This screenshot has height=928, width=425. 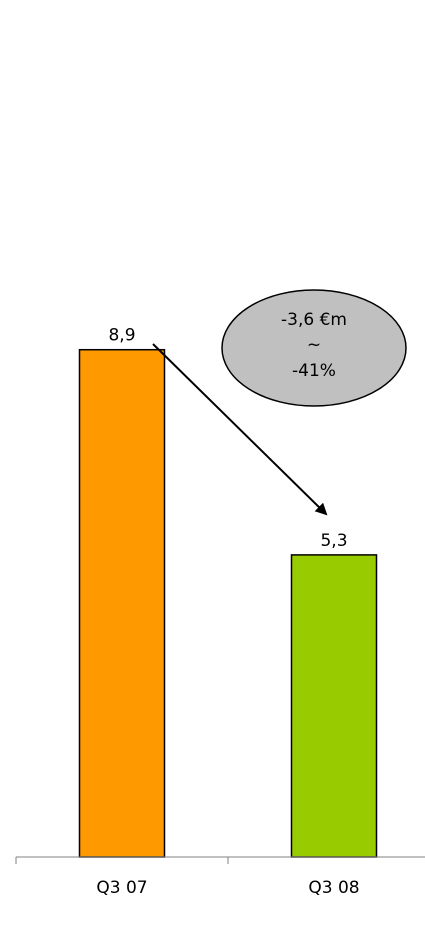 What do you see at coordinates (314, 345) in the screenshot?
I see `change-annotation-line-2: ~` at bounding box center [314, 345].